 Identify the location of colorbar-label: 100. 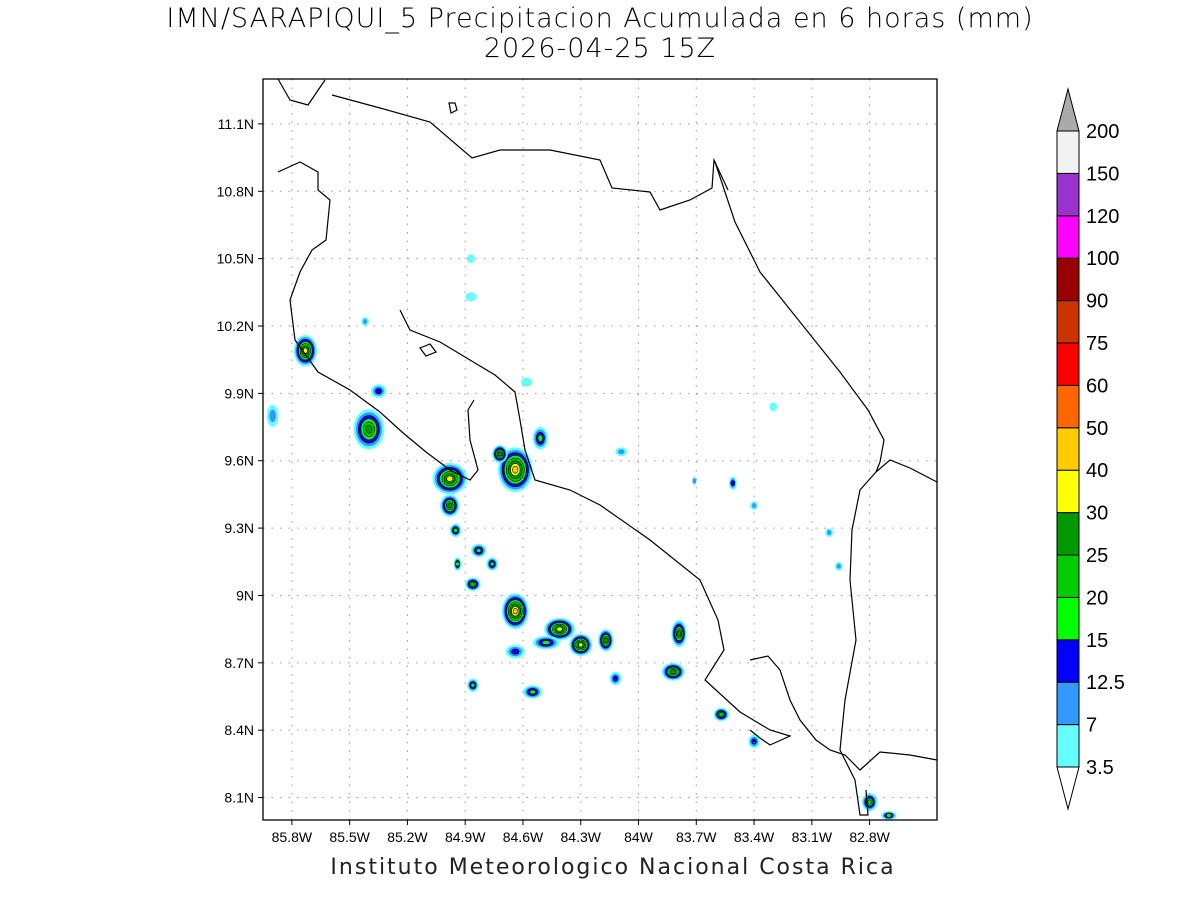
(1102, 259).